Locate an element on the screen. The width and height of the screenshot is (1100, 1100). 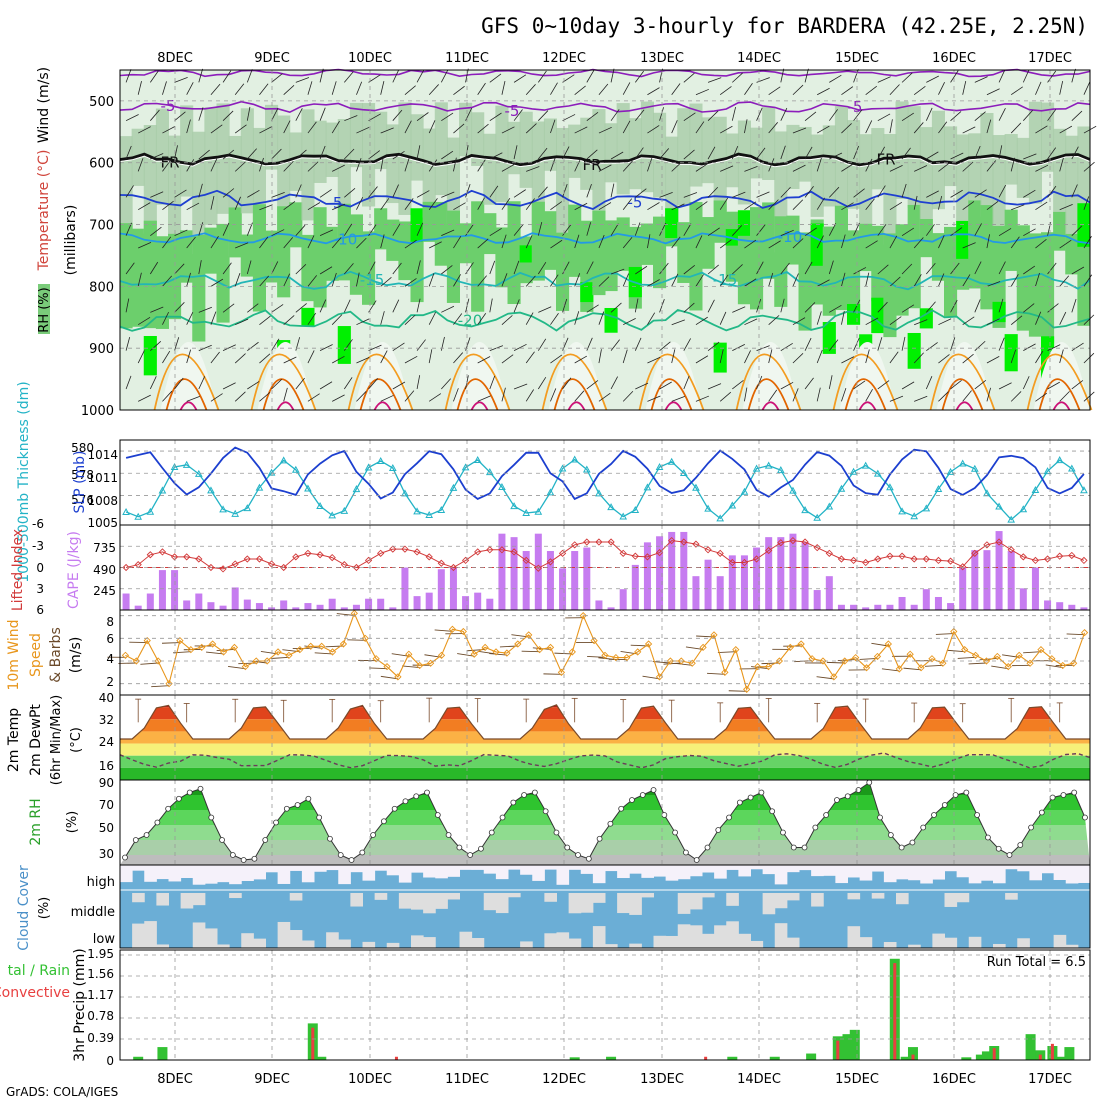
date-label-top: 8DEC is located at coordinates (175, 58).